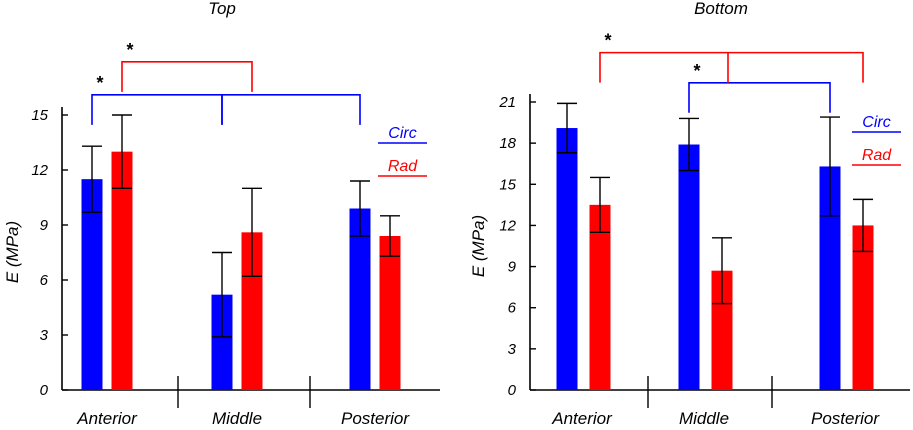  Describe the element at coordinates (507, 143) in the screenshot. I see `y-tick-label: 18` at that location.